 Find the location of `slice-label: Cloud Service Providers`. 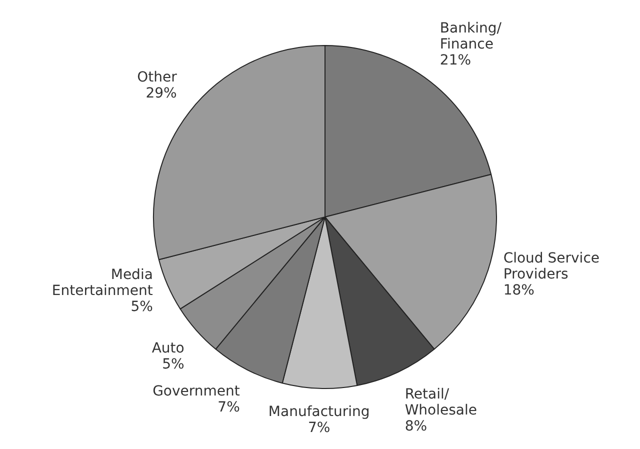

slice-label: Cloud Service Providers is located at coordinates (551, 266).